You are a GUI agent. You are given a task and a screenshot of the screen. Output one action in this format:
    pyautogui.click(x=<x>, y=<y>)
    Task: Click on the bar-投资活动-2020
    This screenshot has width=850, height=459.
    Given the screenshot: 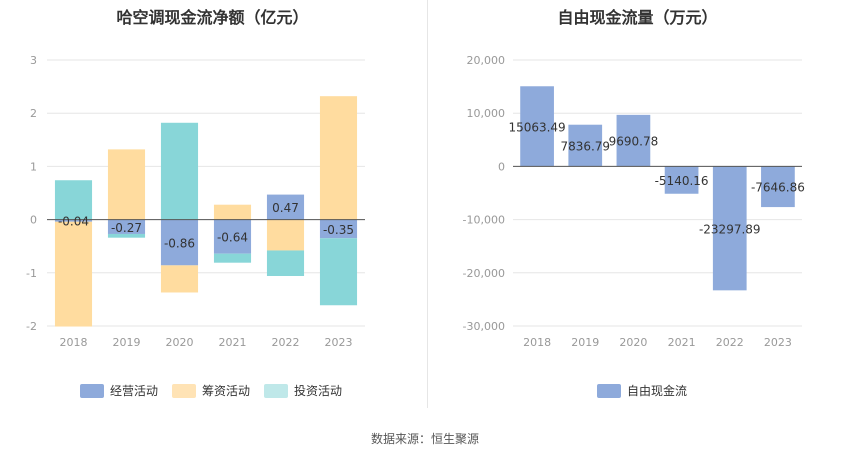 What is the action you would take?
    pyautogui.click(x=179, y=171)
    